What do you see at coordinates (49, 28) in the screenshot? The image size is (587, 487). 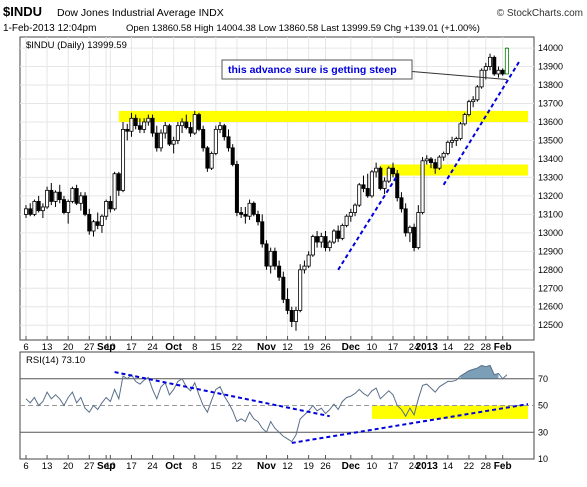 I see `quote-datetime: 1-Feb-2013 12:04pm` at bounding box center [49, 28].